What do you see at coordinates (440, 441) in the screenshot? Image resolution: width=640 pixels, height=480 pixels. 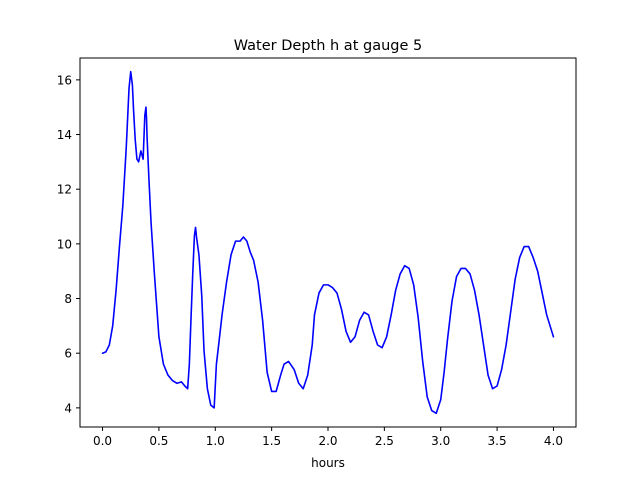 I see `x-tick-label: 3.0` at bounding box center [440, 441].